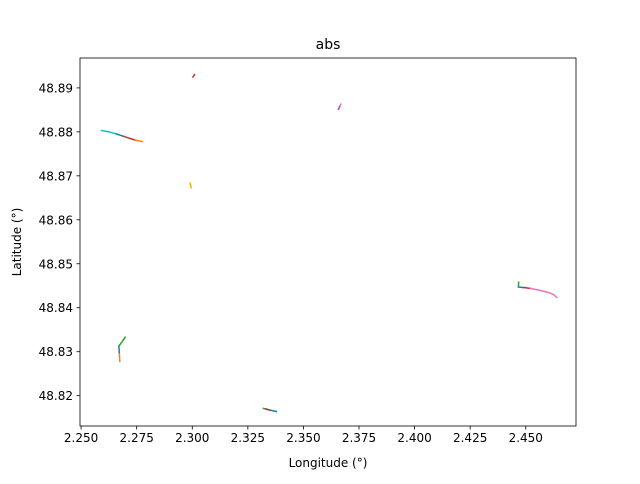 The image size is (640, 484). I want to click on x-tick-label: 2.425, so click(470, 438).